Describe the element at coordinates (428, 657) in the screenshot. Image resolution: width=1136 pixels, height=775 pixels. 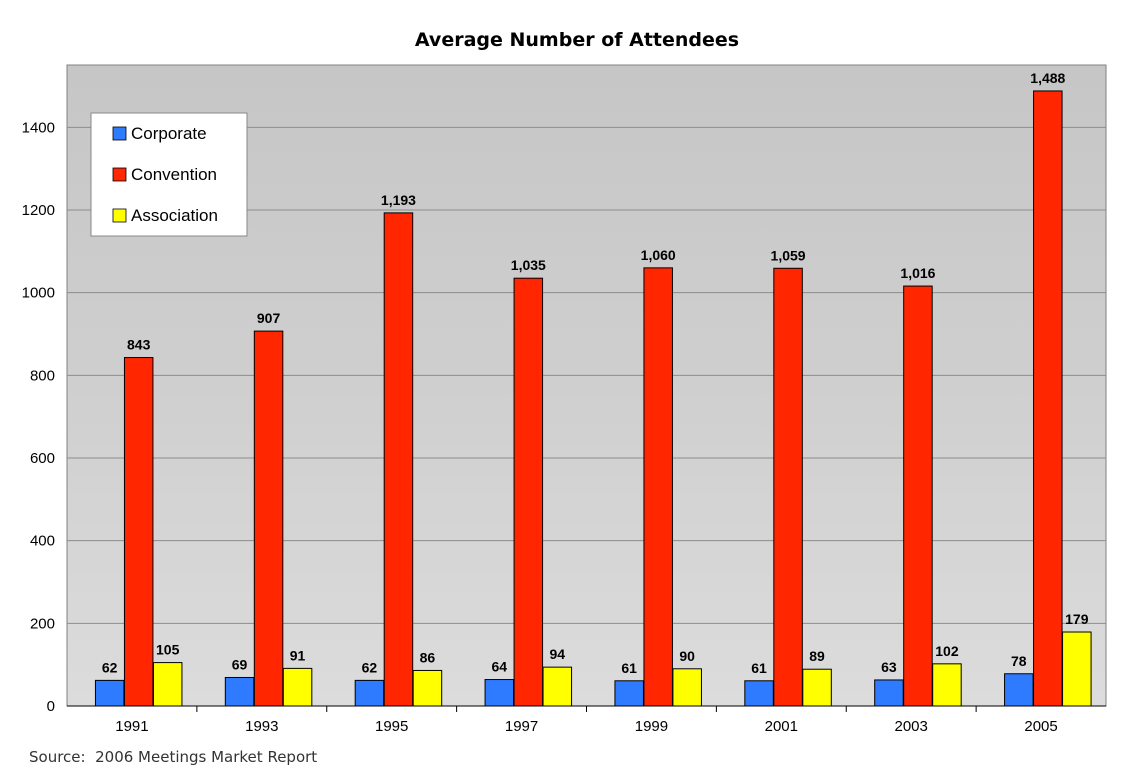
I see `data-label-association-1995: 86` at that location.